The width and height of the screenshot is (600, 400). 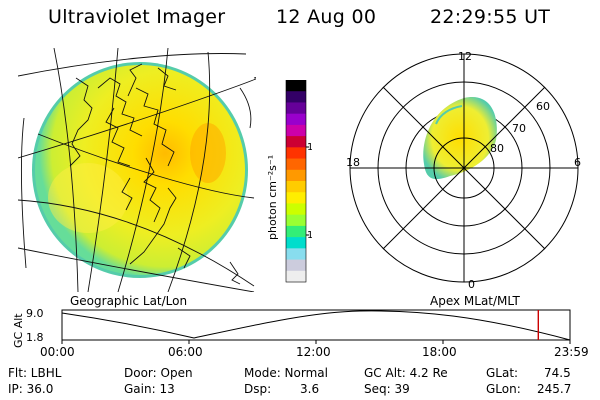 What do you see at coordinates (129, 301) in the screenshot?
I see `geographic-label: Geographic Lat/Lon` at bounding box center [129, 301].